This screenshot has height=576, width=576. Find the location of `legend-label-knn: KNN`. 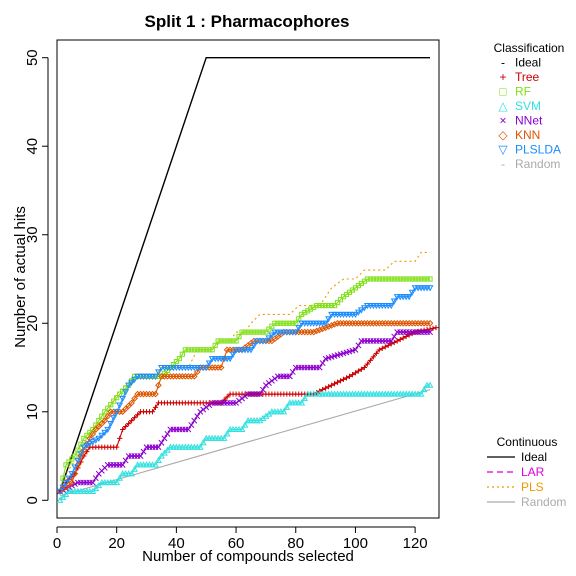

legend-label-knn: KNN is located at coordinates (527, 135).